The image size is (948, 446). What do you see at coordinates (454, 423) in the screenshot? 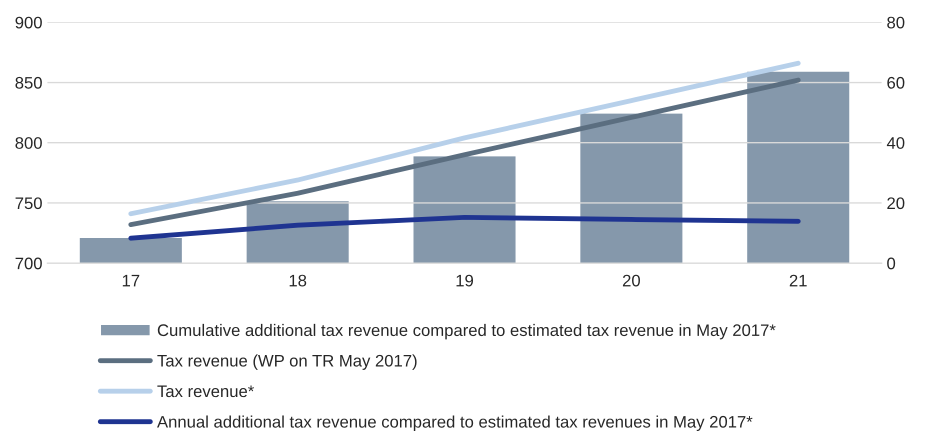
I see `legend-label: Annual additional tax revenue compared to estimated tax revenues in May 2017*` at bounding box center [454, 423].